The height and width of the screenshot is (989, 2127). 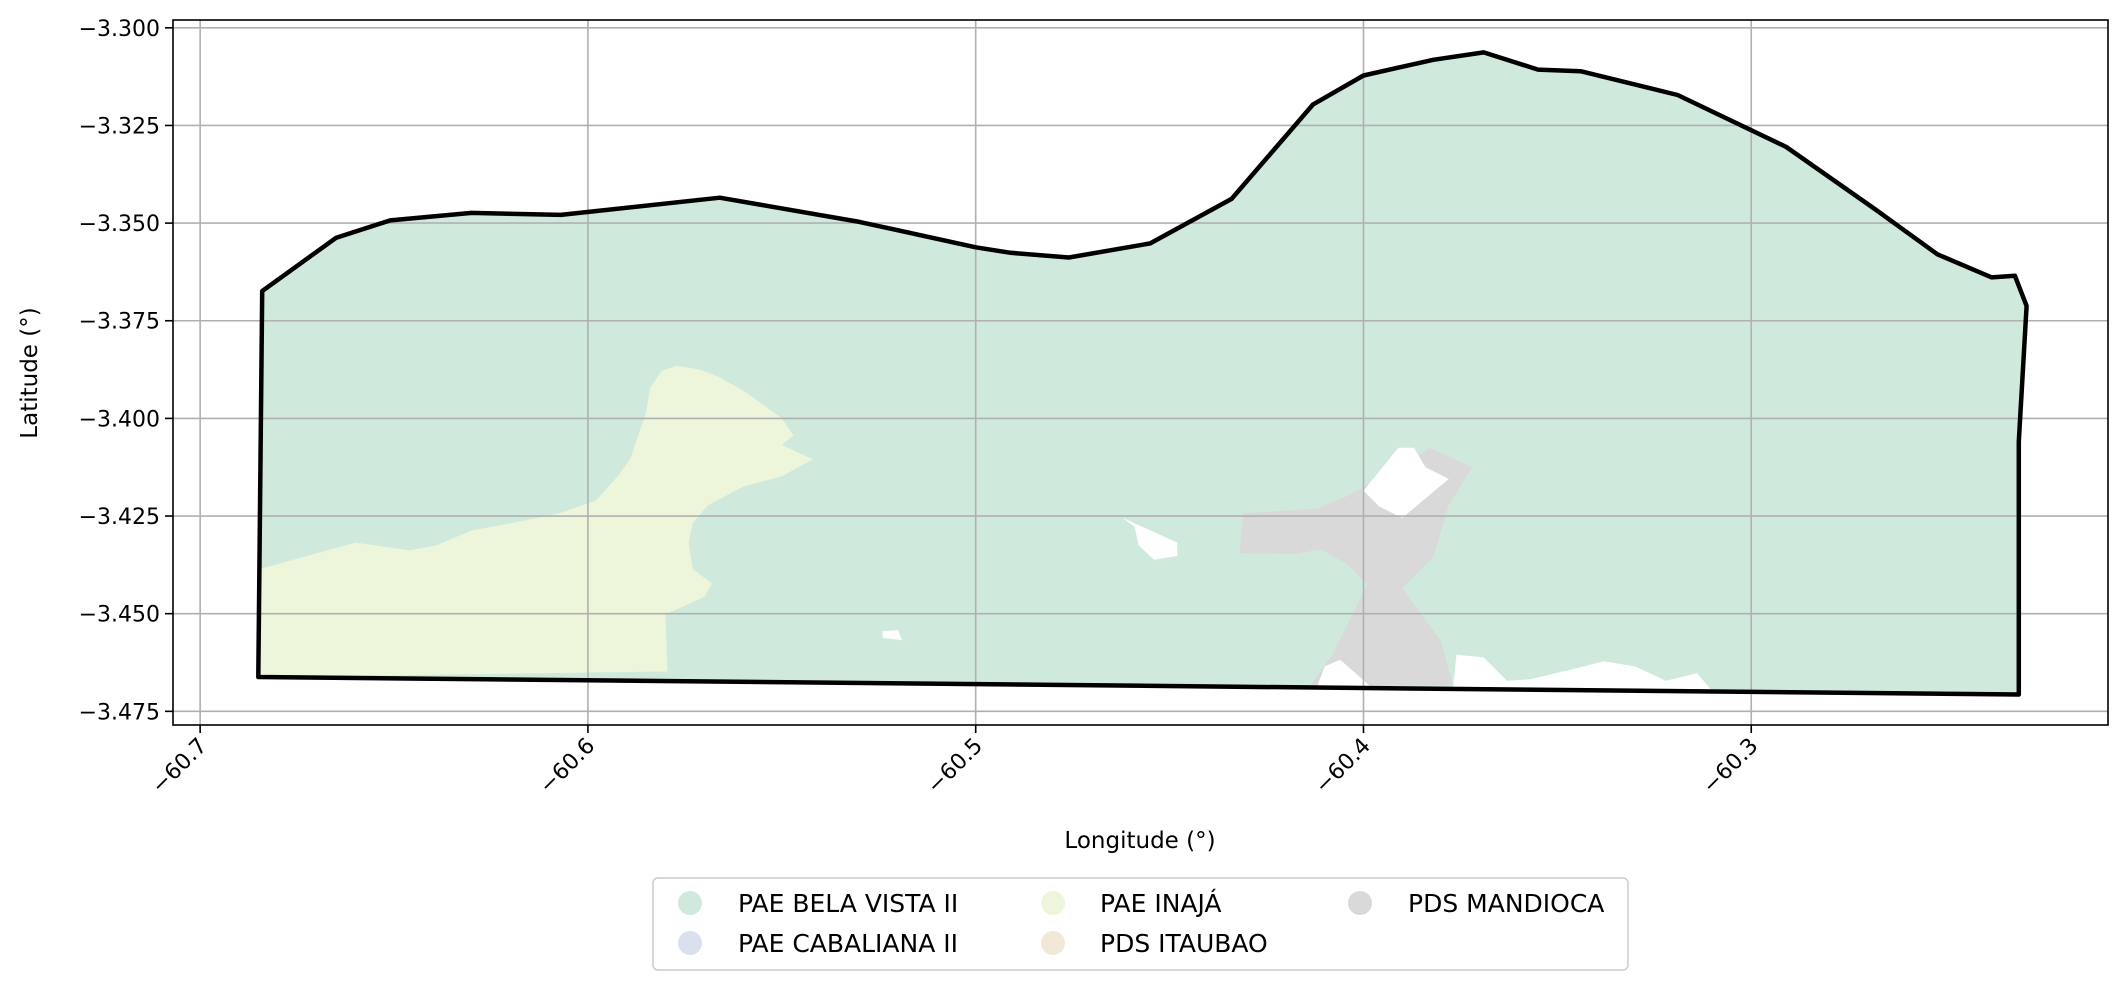 What do you see at coordinates (1139, 841) in the screenshot?
I see `x-axis-label: Longitude (°)` at bounding box center [1139, 841].